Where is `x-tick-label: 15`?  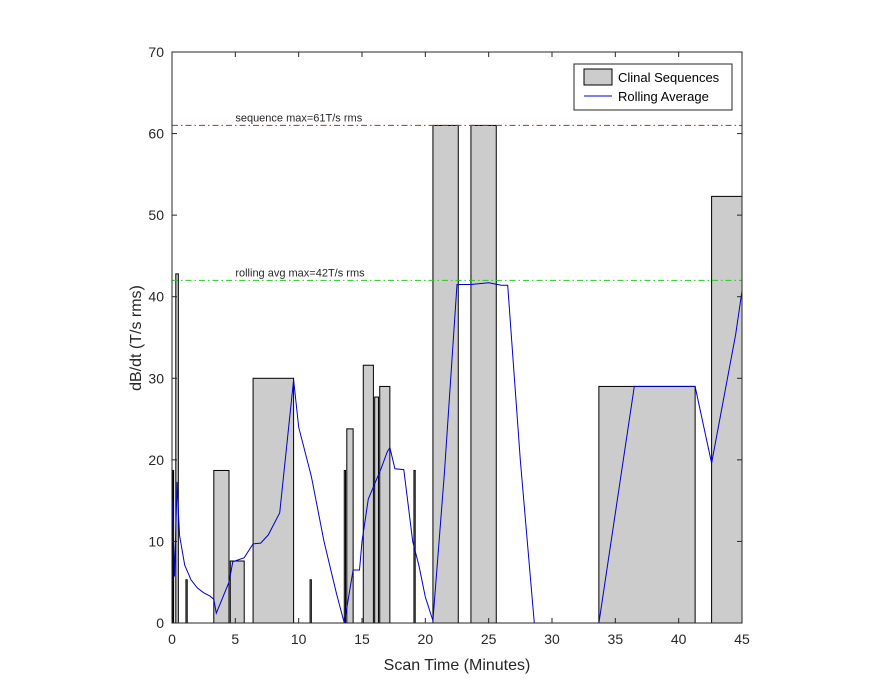
x-tick-label: 15 is located at coordinates (362, 639).